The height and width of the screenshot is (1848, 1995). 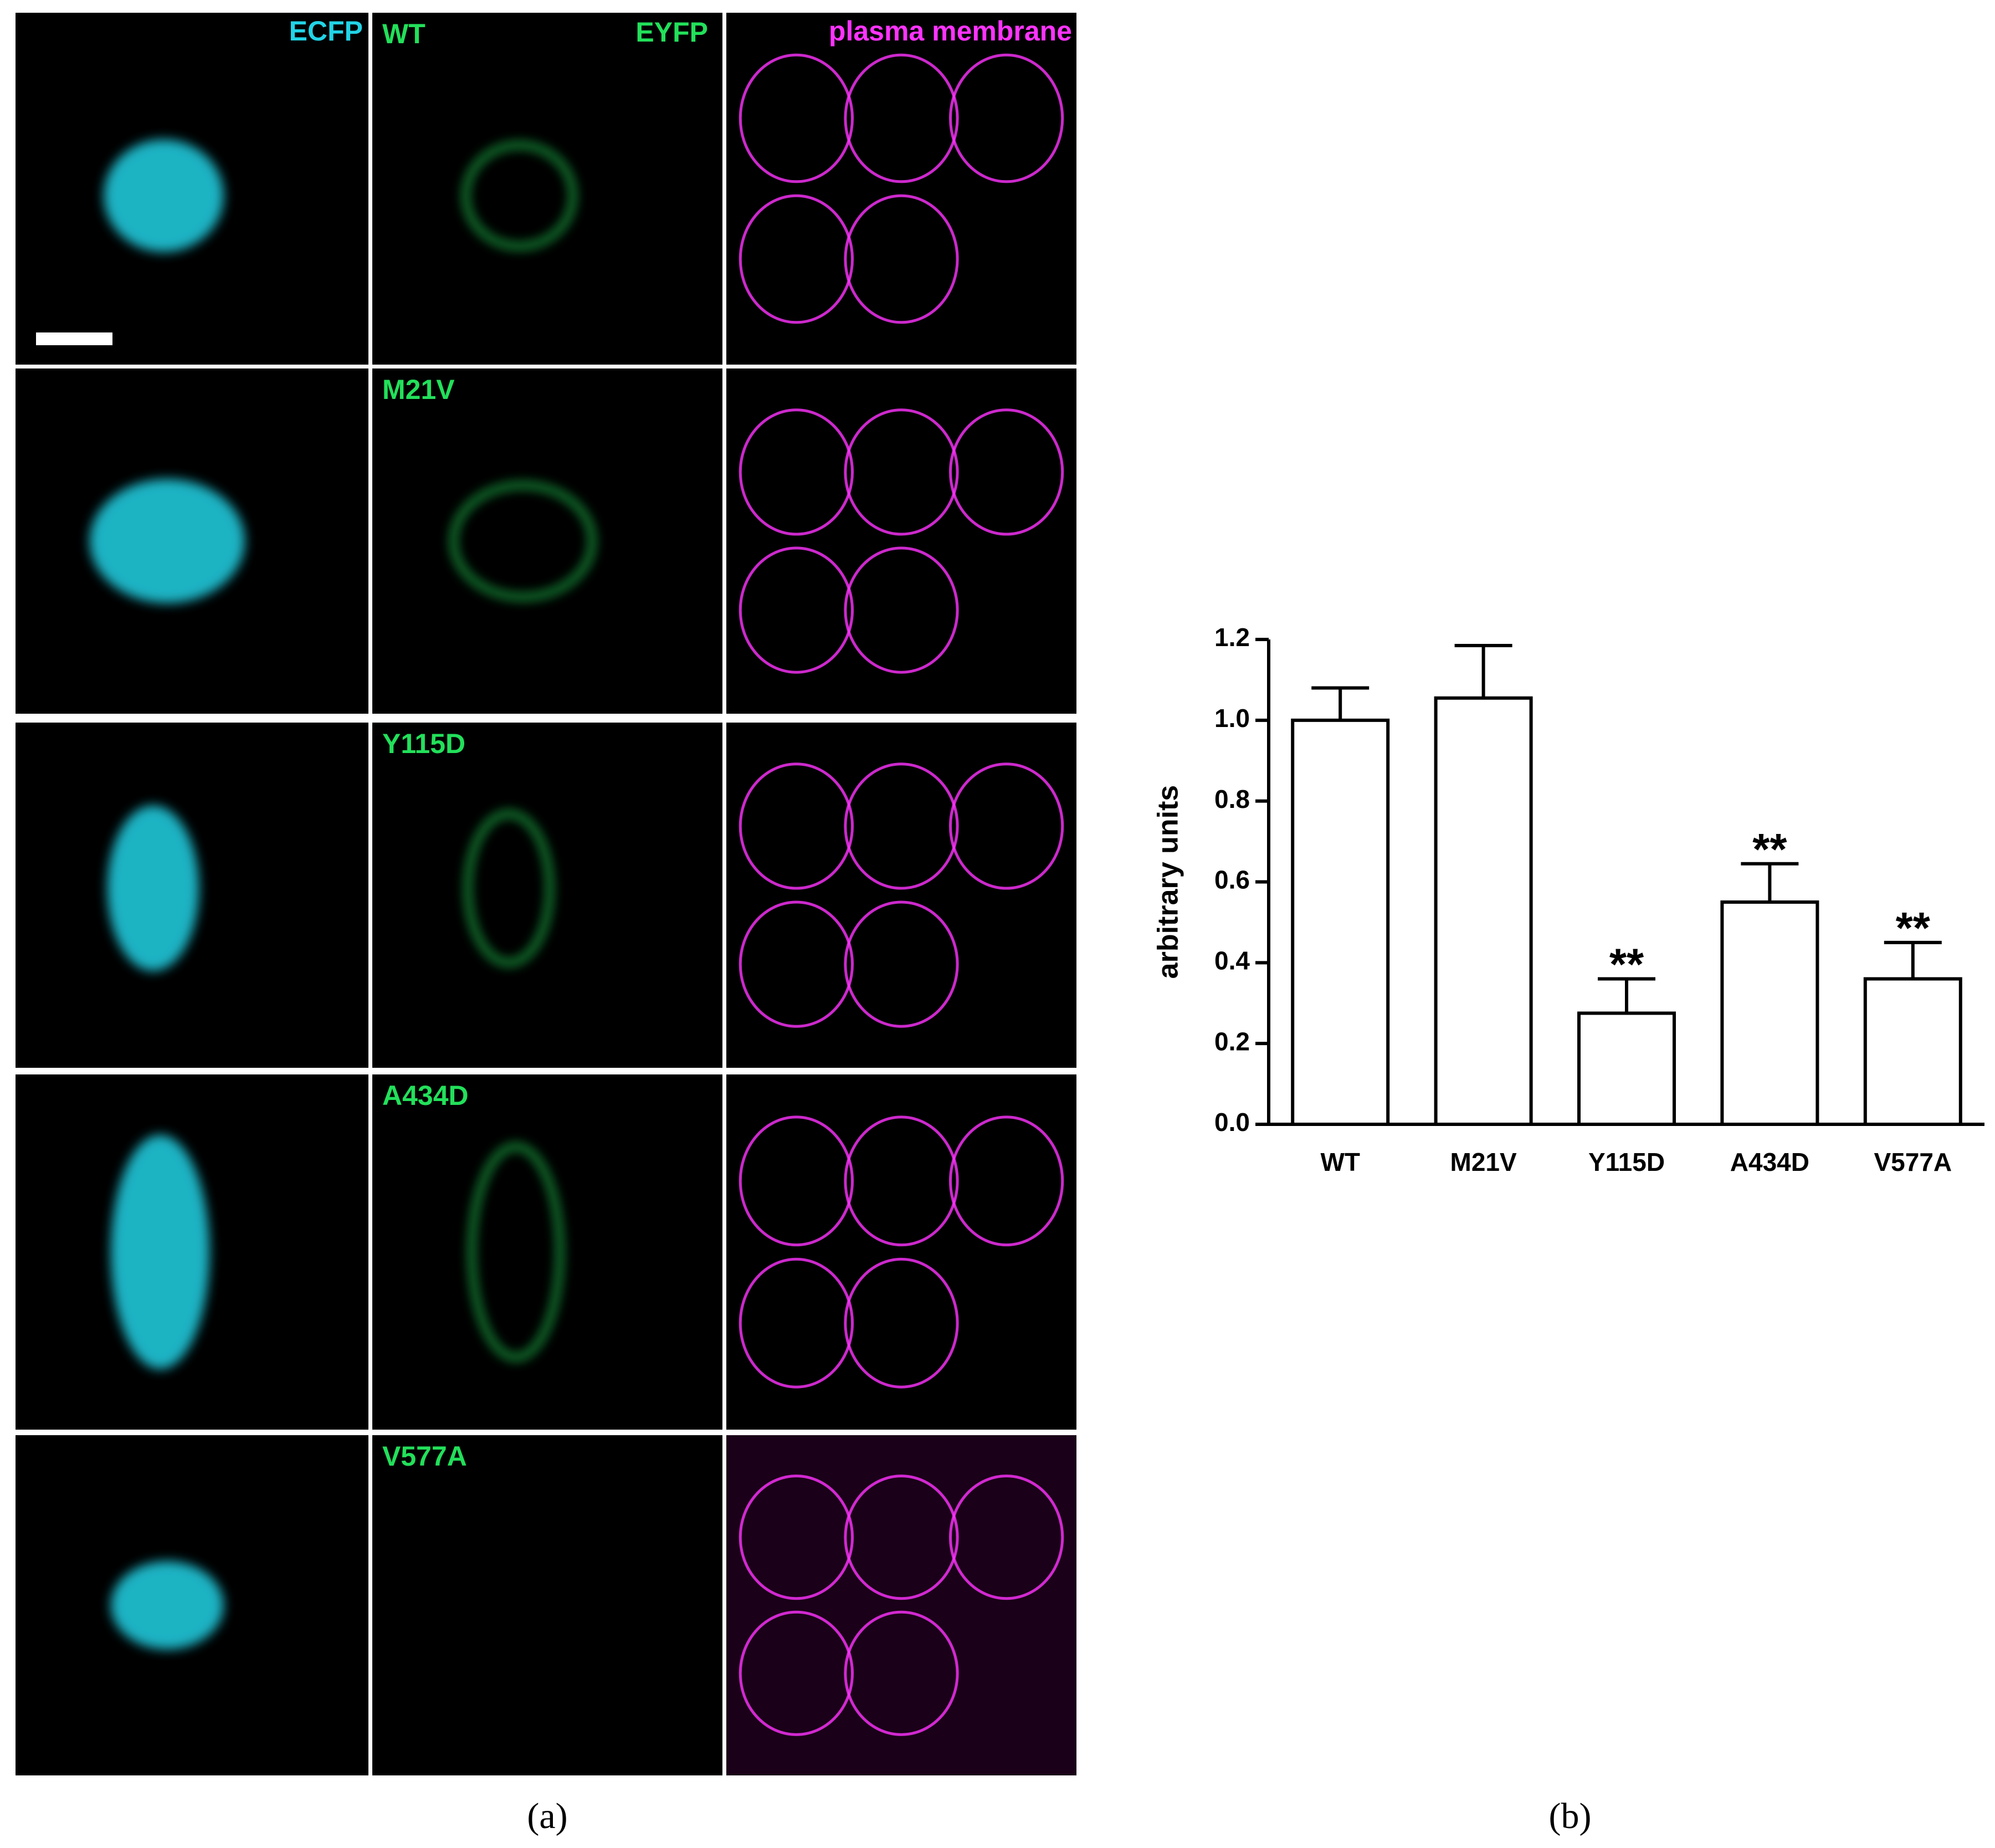 What do you see at coordinates (1168, 882) in the screenshot?
I see `y-axis-label: arbitrary units` at bounding box center [1168, 882].